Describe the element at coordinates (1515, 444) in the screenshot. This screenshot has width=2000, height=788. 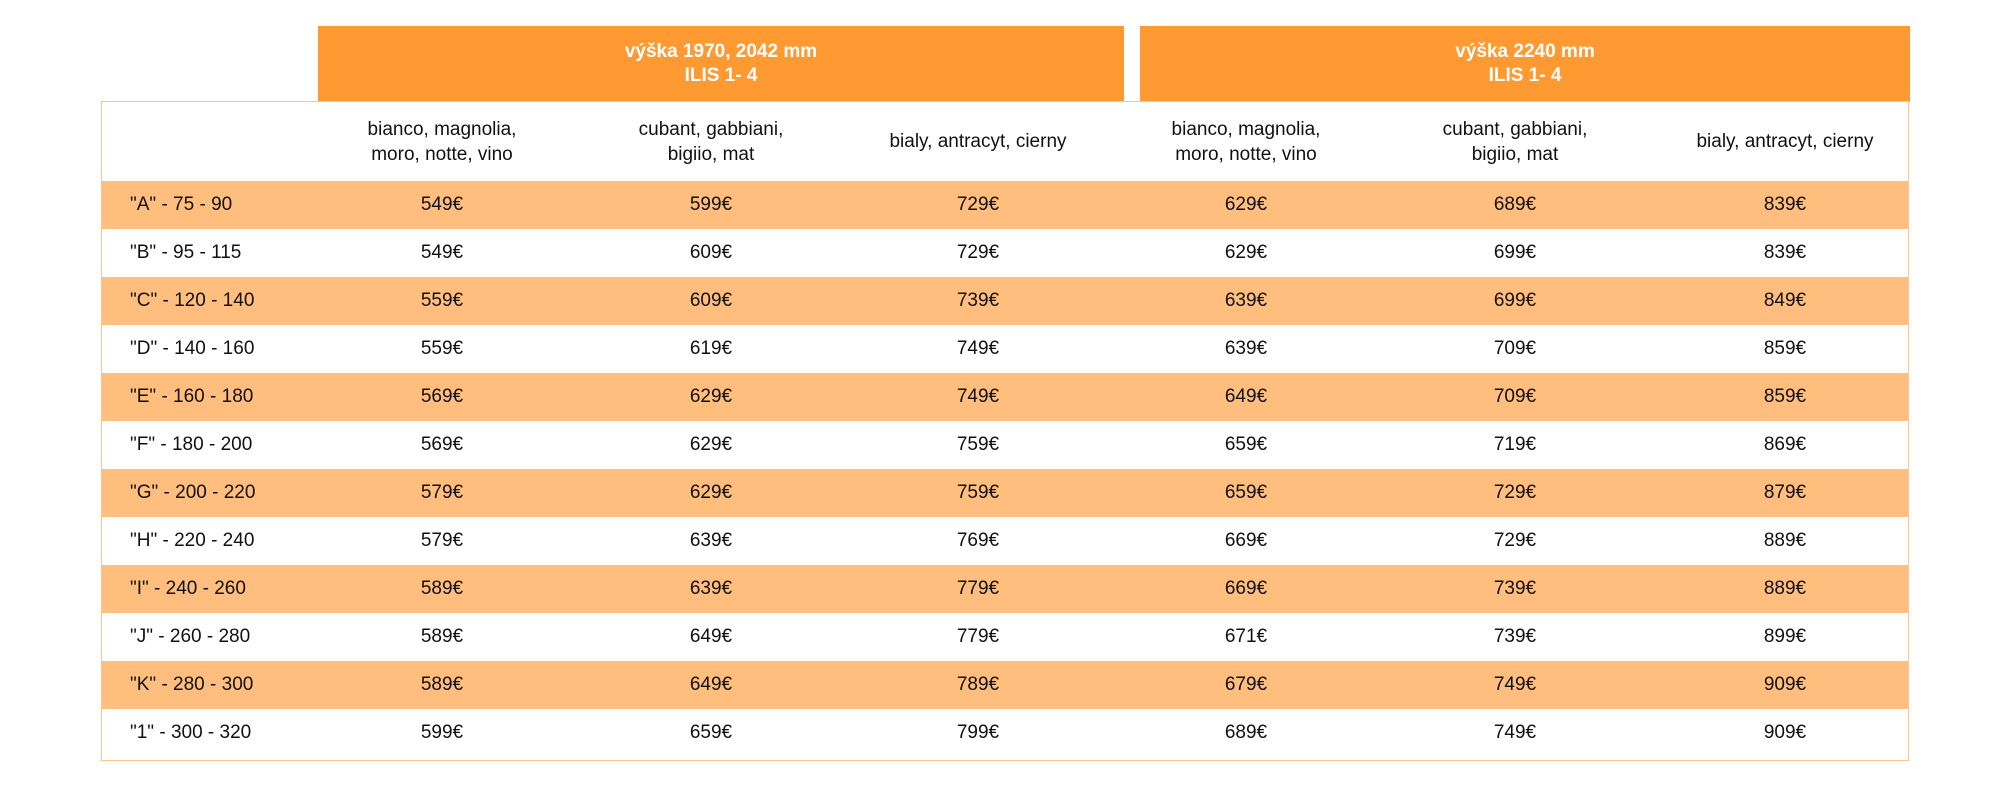
I see `price-cell: 719€` at that location.